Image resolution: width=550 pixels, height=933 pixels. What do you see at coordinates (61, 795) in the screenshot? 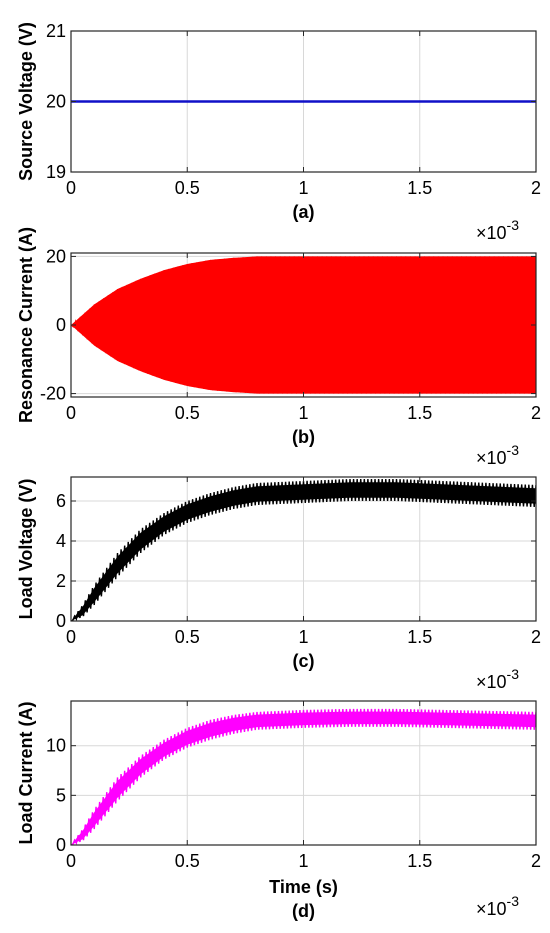
I see `y-tick-label: 5` at bounding box center [61, 795].